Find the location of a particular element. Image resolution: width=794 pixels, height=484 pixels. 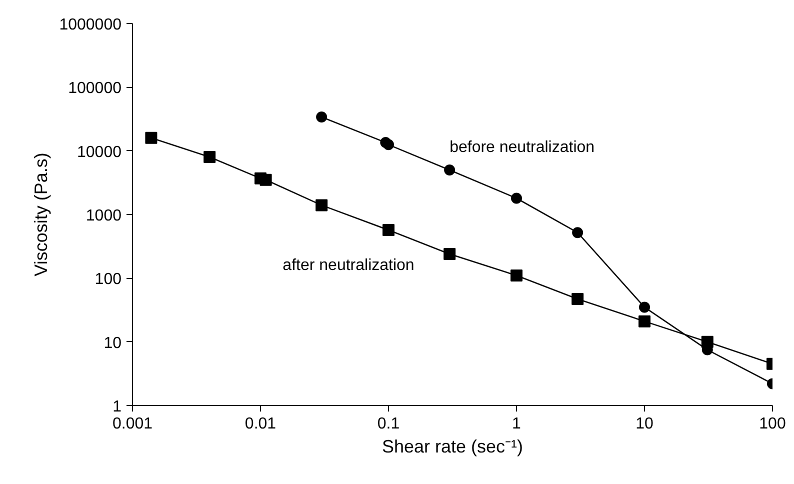

x-tick-label: 100 is located at coordinates (772, 424).